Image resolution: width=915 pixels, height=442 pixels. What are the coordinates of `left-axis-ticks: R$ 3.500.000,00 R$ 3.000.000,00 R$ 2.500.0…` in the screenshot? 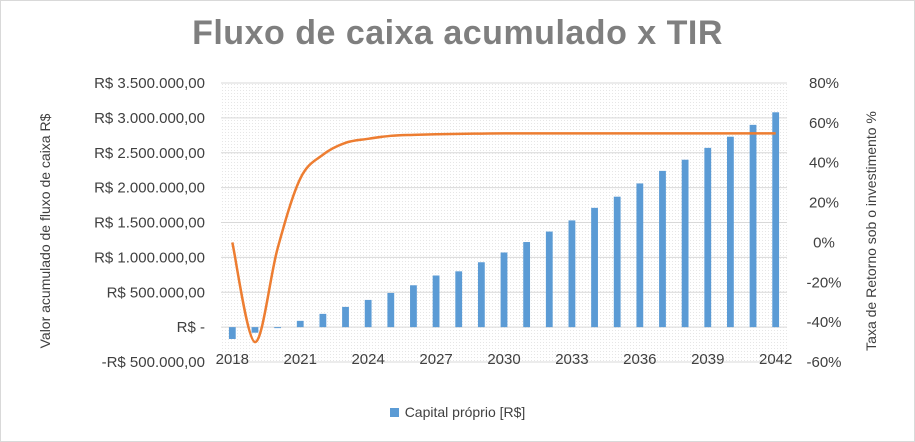 It's located at (149, 223).